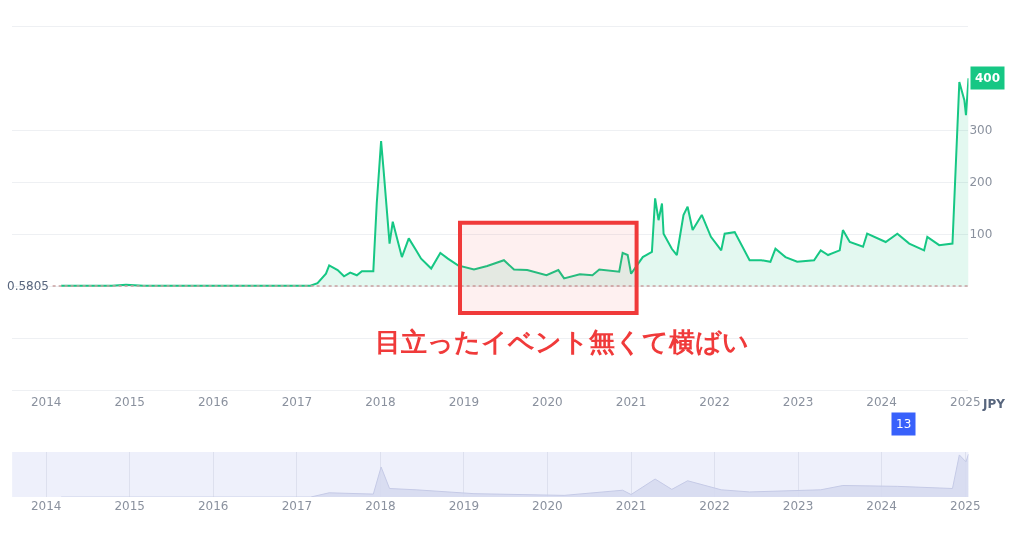 The height and width of the screenshot is (538, 1024). What do you see at coordinates (28, 286) in the screenshot?
I see `ref-line-label: 0.5805` at bounding box center [28, 286].